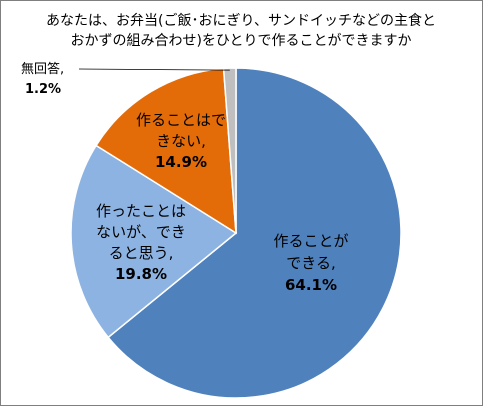 The width and height of the screenshot is (483, 406). I want to click on data-label-3-value: 1.2%, so click(43, 89).